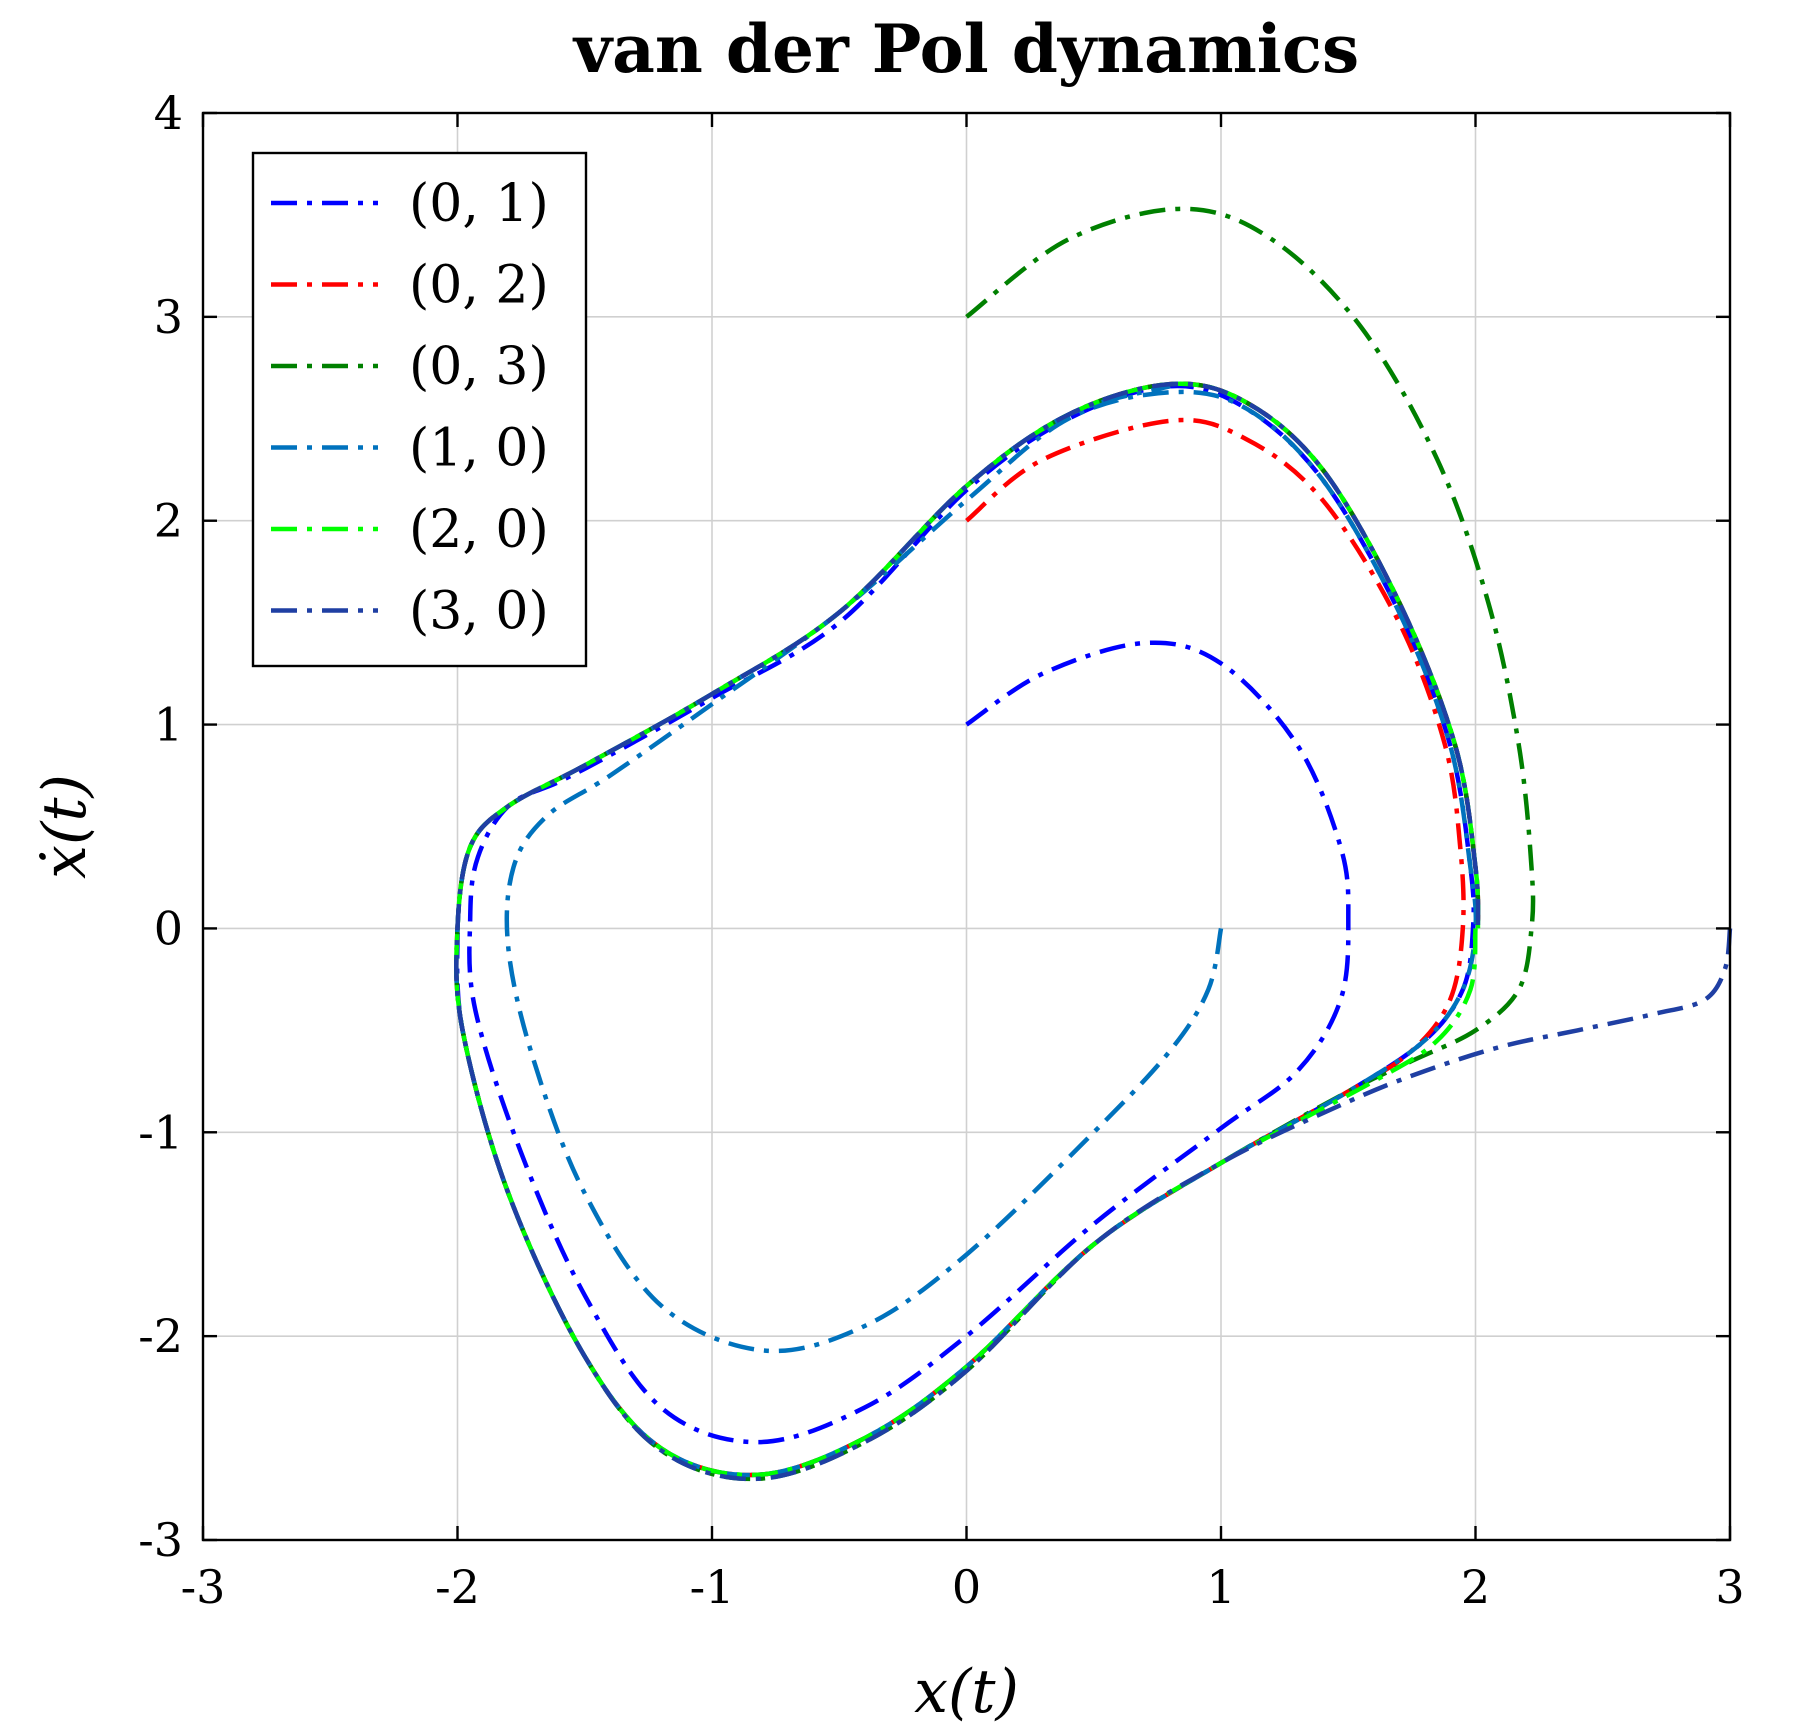 Image resolution: width=1796 pixels, height=1732 pixels. I want to click on legend-box, so click(419, 409).